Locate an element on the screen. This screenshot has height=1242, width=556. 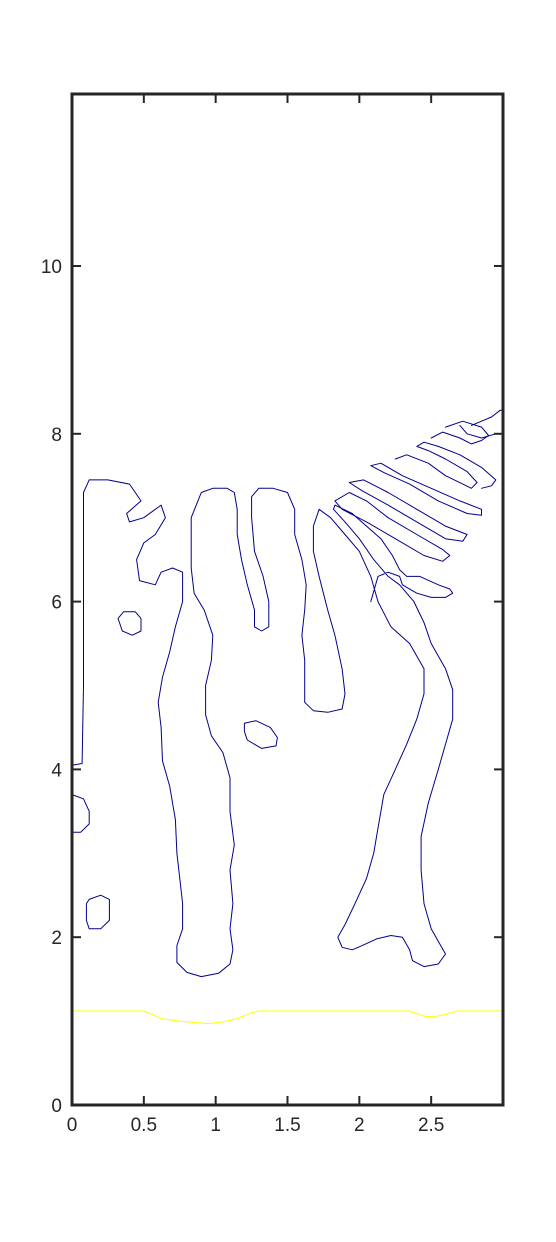
y-tick-label: 4 is located at coordinates (56, 770).